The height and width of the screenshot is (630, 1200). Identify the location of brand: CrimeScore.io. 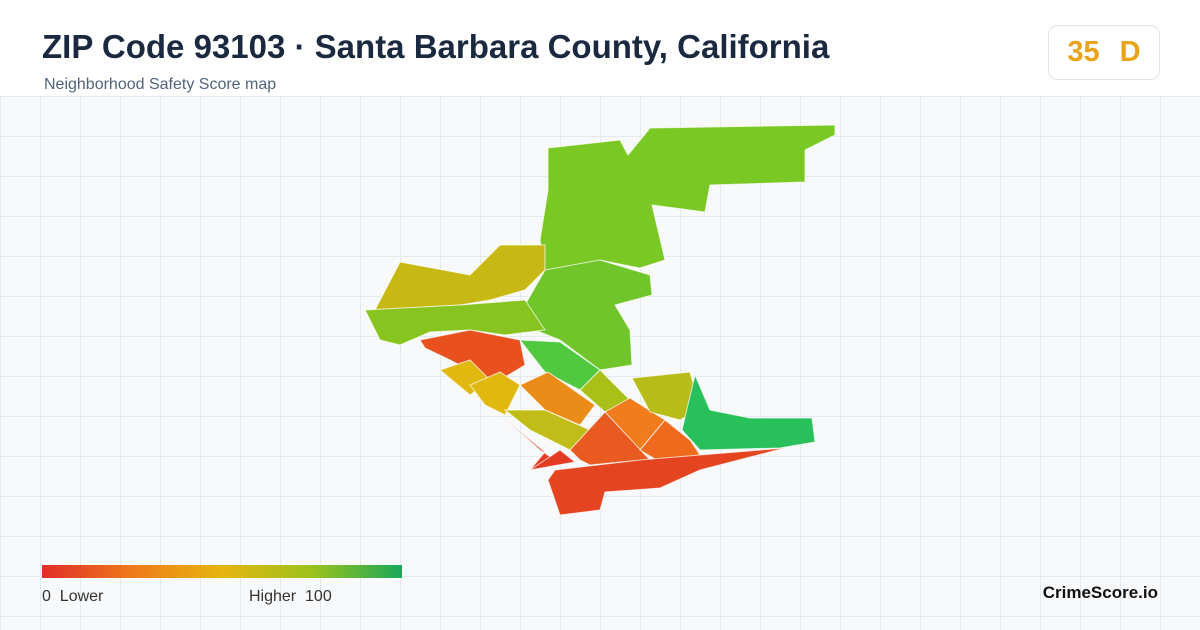
(1100, 592).